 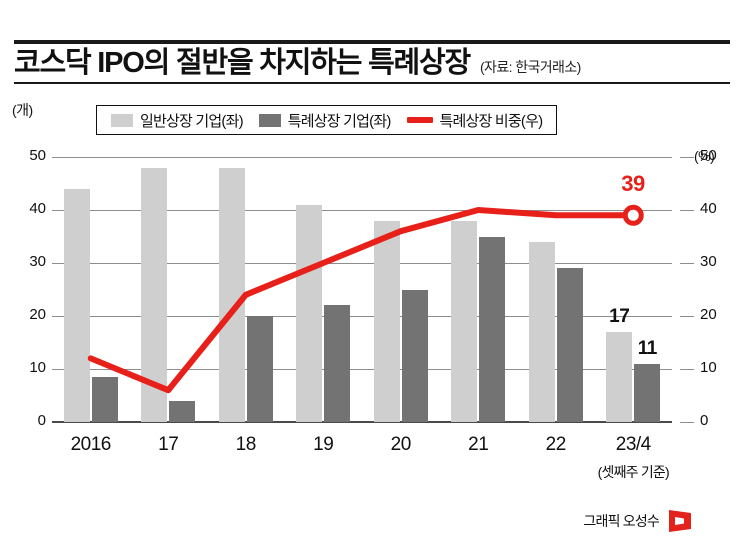 What do you see at coordinates (122, 120) in the screenshot?
I see `legend-swatch-light` at bounding box center [122, 120].